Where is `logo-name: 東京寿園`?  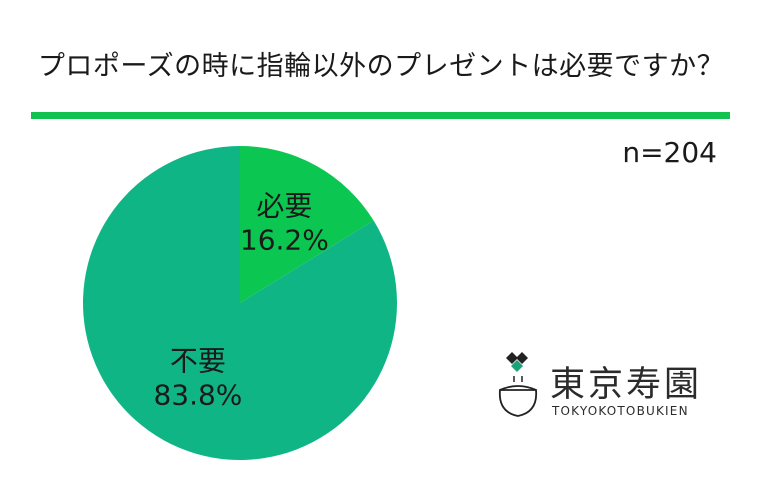 logo-name: 東京寿園 is located at coordinates (626, 385).